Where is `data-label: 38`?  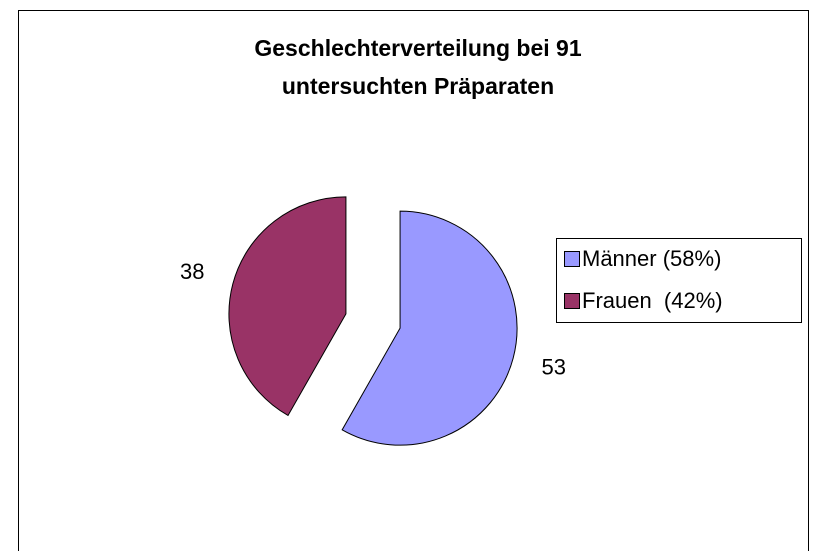
data-label: 38 is located at coordinates (192, 271).